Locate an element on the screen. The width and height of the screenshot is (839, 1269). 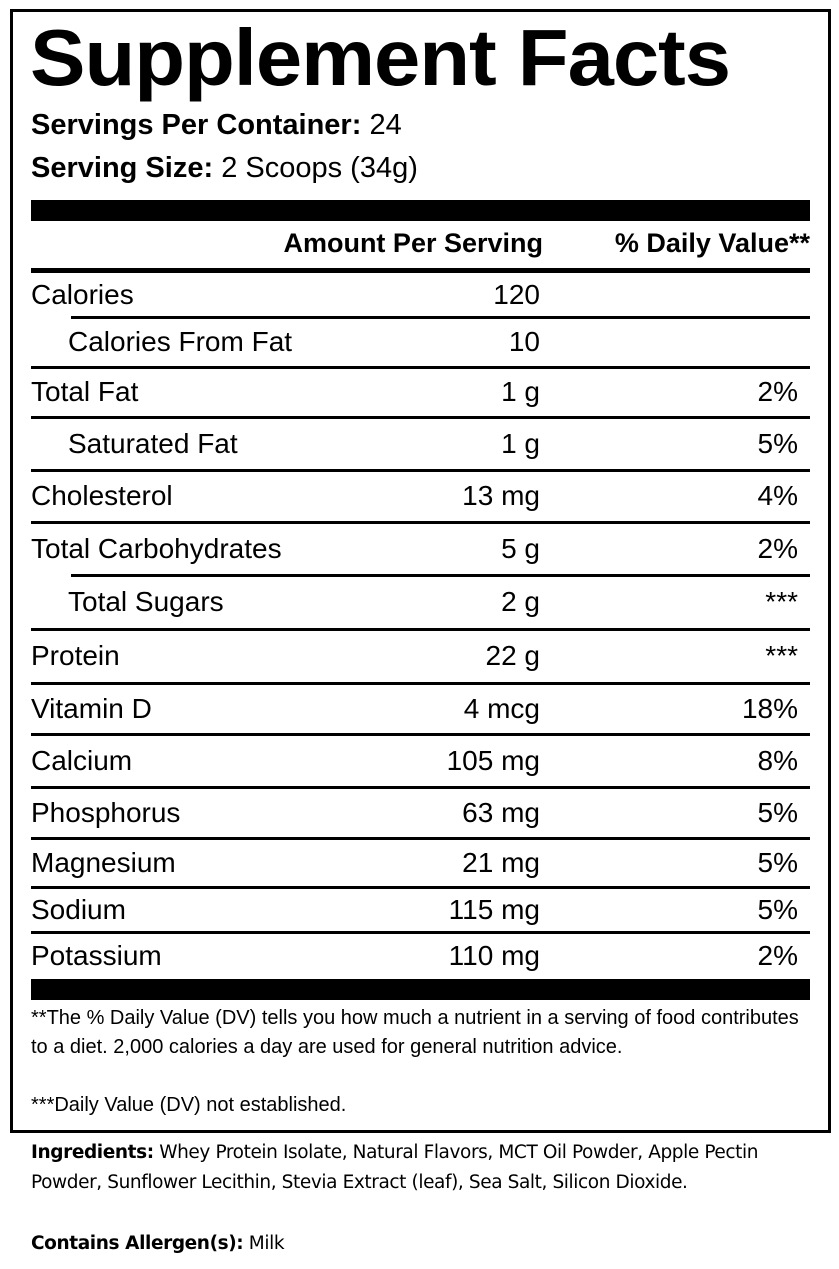
amount-header: Amount Per Serving is located at coordinates (413, 243).